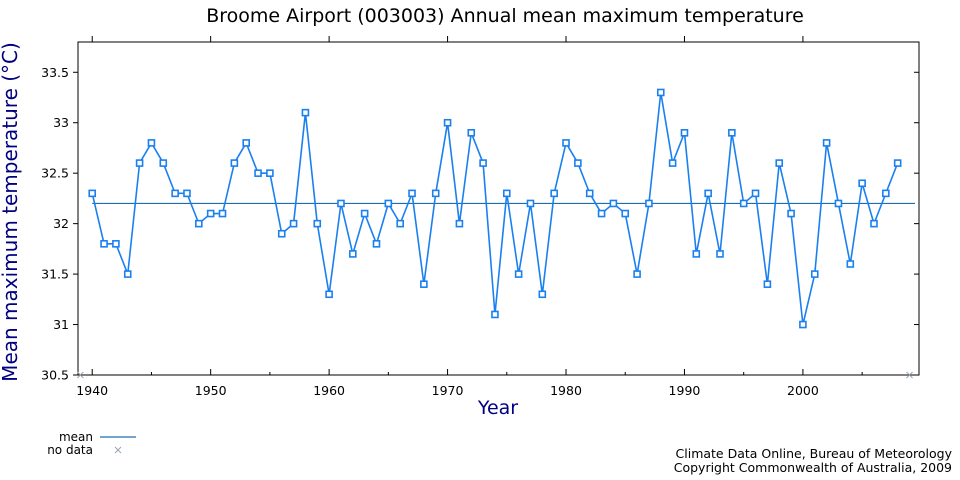 This screenshot has width=960, height=480. Describe the element at coordinates (61, 223) in the screenshot. I see `y-tick-label: 32` at that location.